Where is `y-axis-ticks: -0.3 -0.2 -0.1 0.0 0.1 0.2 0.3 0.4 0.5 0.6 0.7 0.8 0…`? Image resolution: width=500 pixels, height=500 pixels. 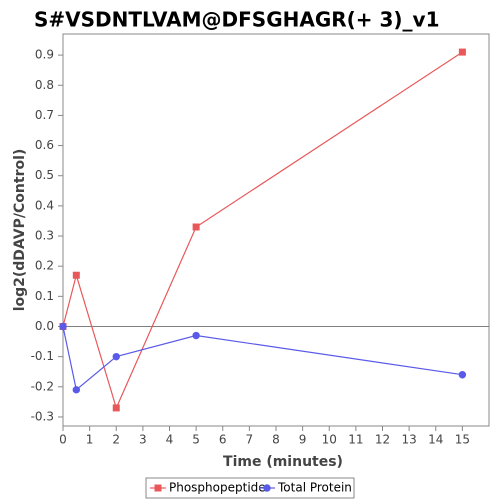 y-axis-ticks: -0.3 -0.2 -0.1 0.0 0.1 0.2 0.3 0.4 0.5 0.6 0.7 0.8 0… is located at coordinates (47, 235).